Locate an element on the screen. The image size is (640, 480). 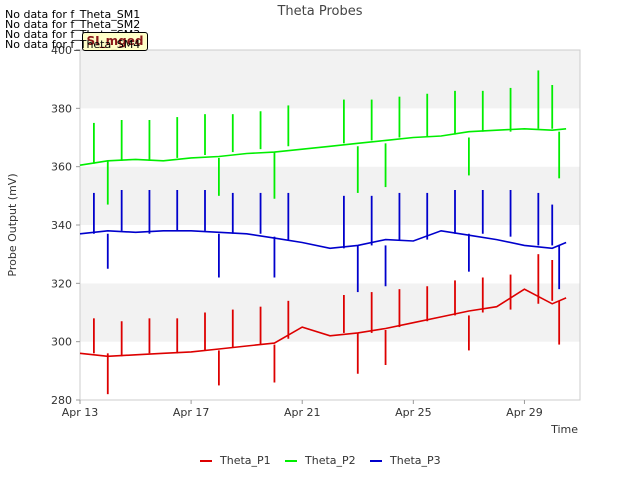
legend-item-theta-p1: Theta_P1 is located at coordinates (235, 461).